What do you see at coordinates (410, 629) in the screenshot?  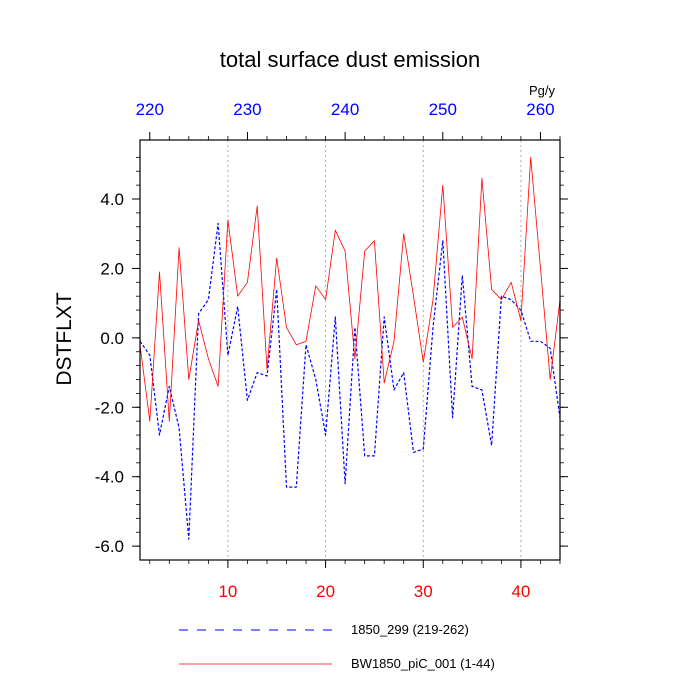 I see `legend-label-1850-299: 1850_299 (219-262)` at bounding box center [410, 629].